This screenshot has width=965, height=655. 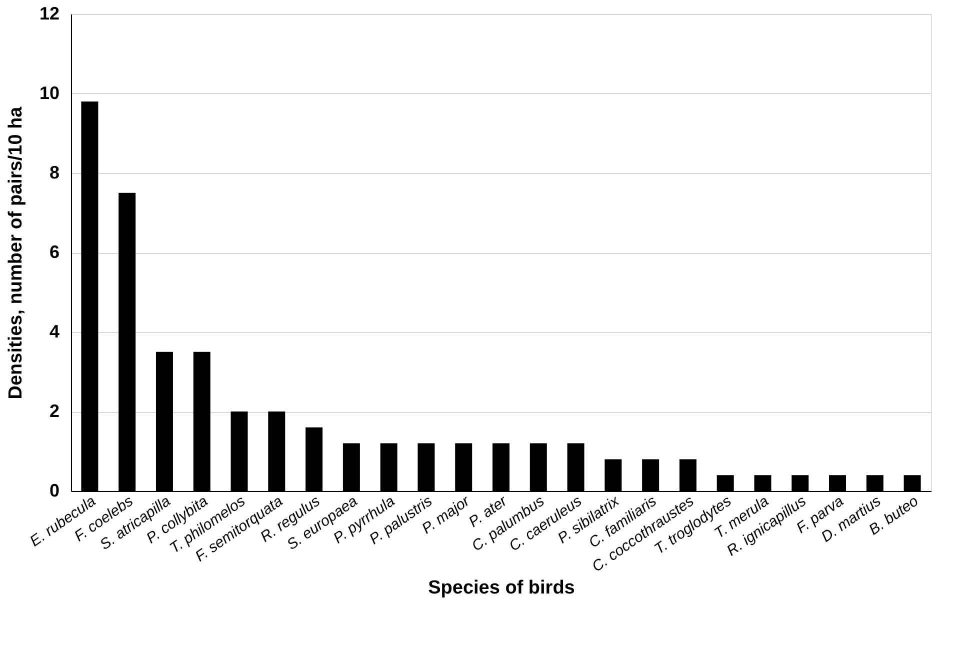 I want to click on y-tick-label: 8, so click(x=54, y=172).